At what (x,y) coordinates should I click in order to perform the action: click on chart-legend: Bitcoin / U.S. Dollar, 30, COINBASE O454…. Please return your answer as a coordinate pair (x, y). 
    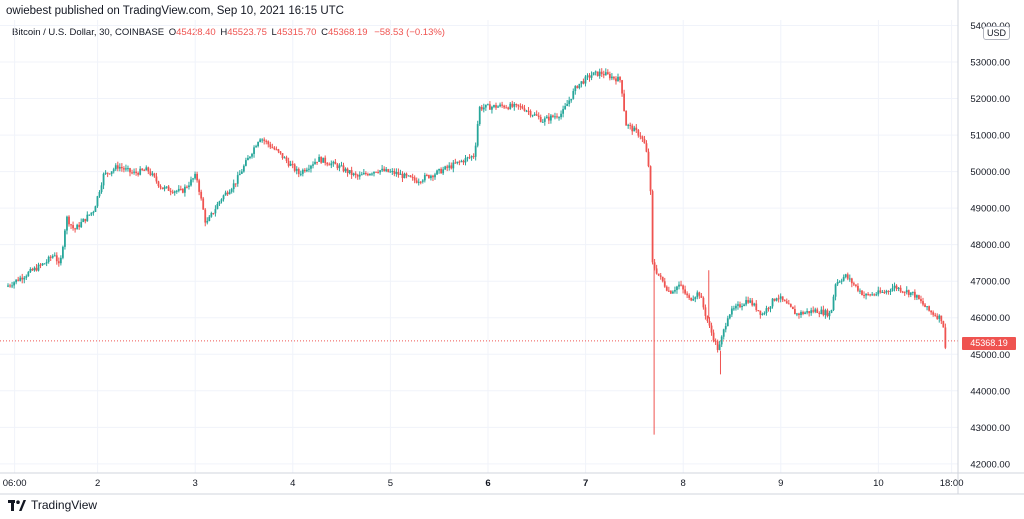
    Looking at the image, I should click on (228, 32).